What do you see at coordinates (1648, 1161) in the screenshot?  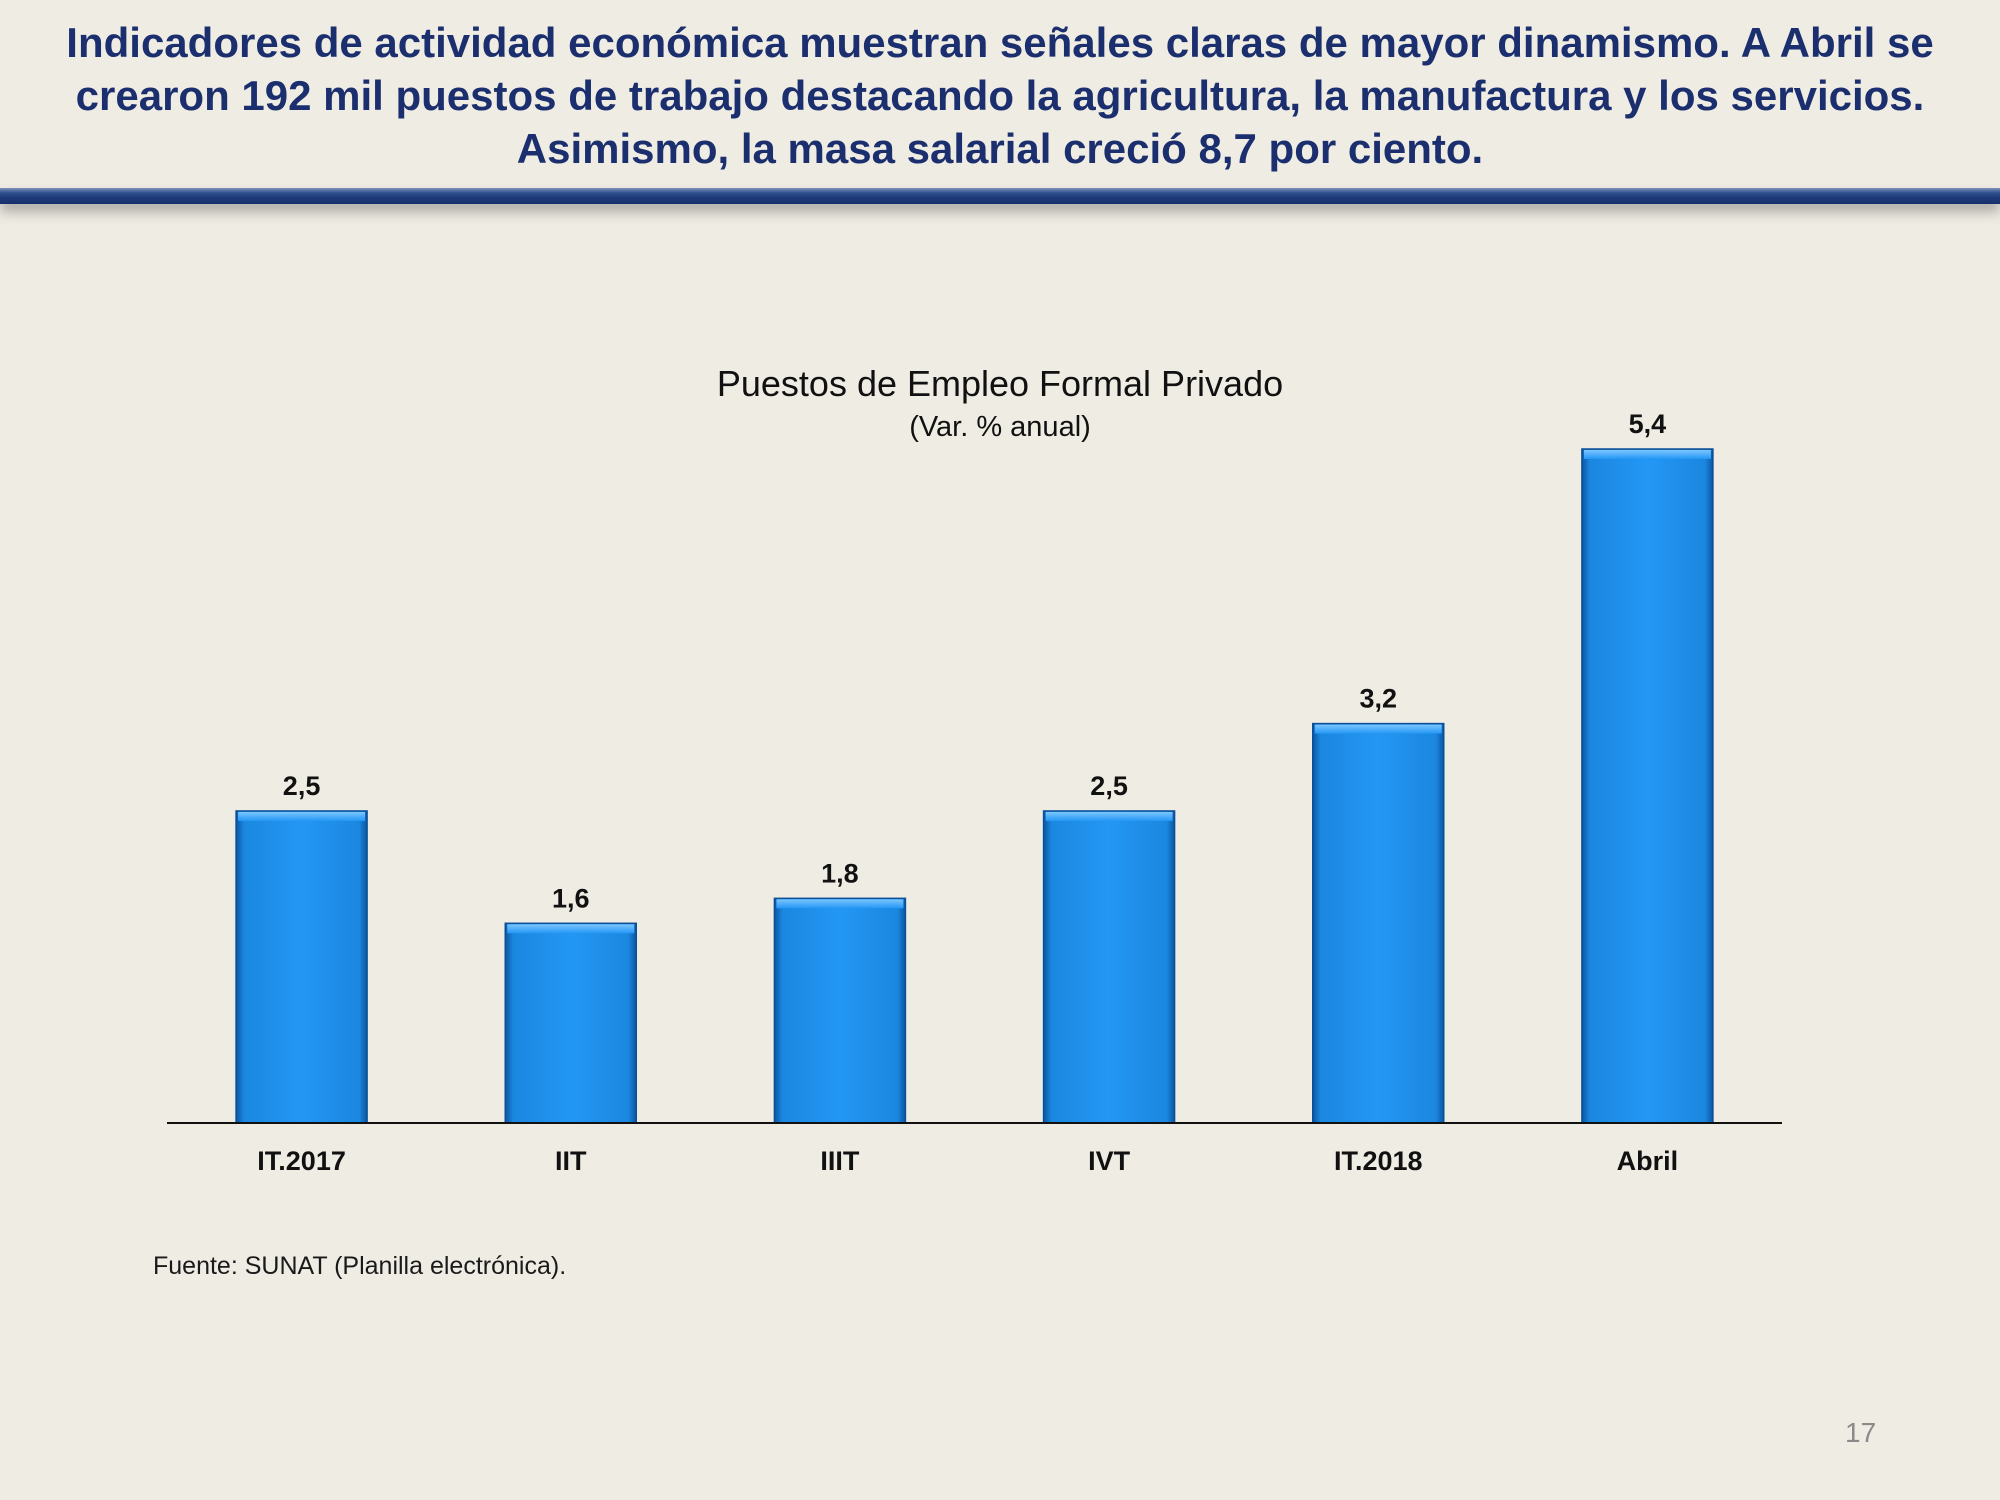 I see `x-tick-label-6: Abril` at bounding box center [1648, 1161].